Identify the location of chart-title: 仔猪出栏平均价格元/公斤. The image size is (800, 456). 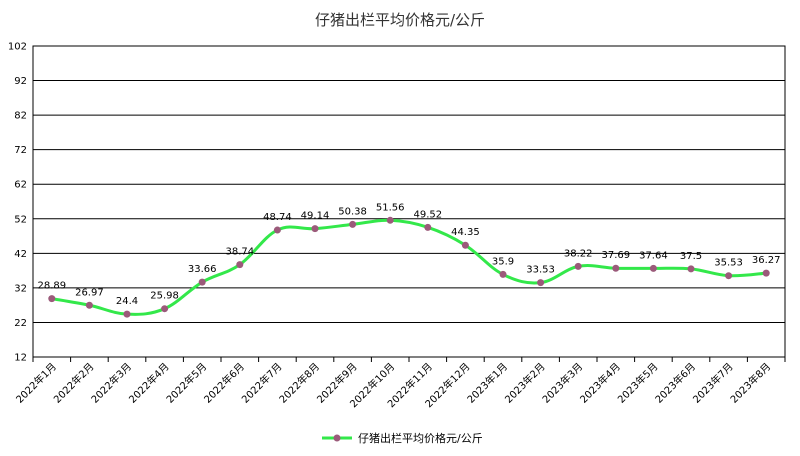
(400, 20).